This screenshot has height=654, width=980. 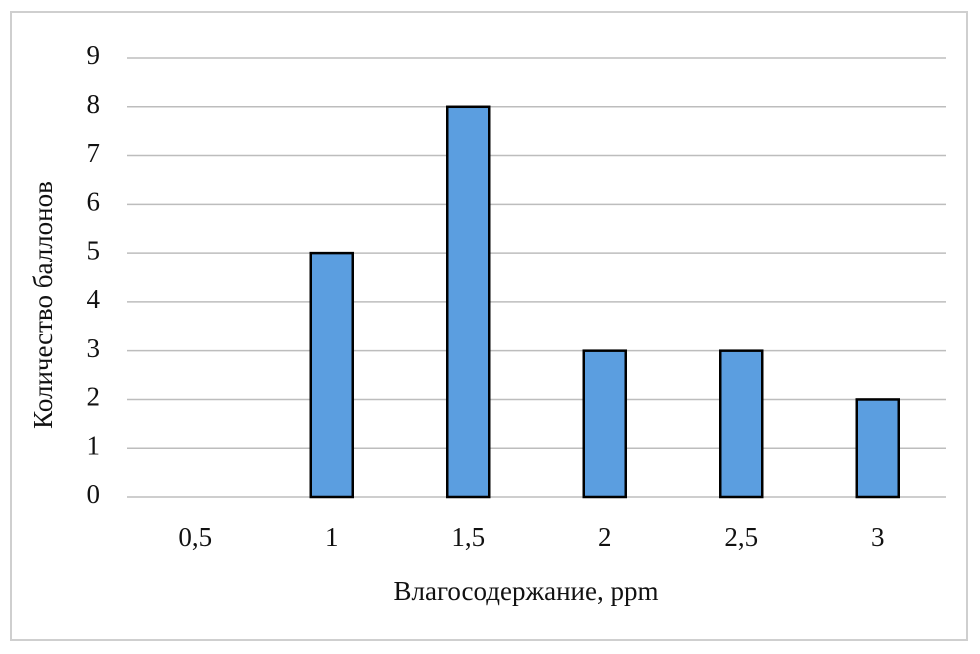 What do you see at coordinates (741, 537) in the screenshot?
I see `x-tick-label: 2,5` at bounding box center [741, 537].